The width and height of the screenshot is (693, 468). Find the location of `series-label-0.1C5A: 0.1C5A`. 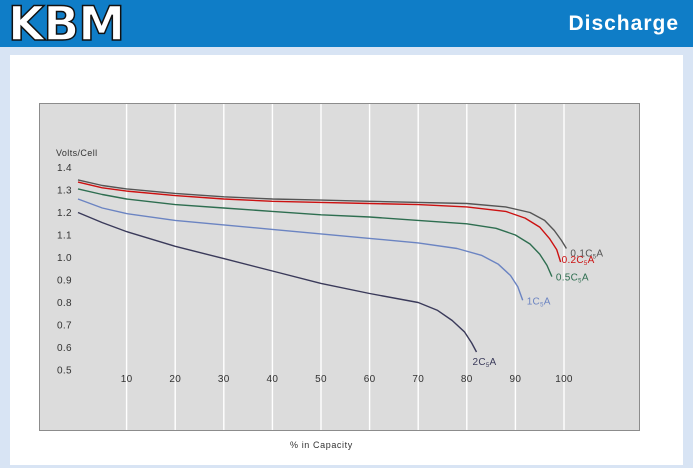

series-label-0.1C5A: 0.1C5A is located at coordinates (586, 255).